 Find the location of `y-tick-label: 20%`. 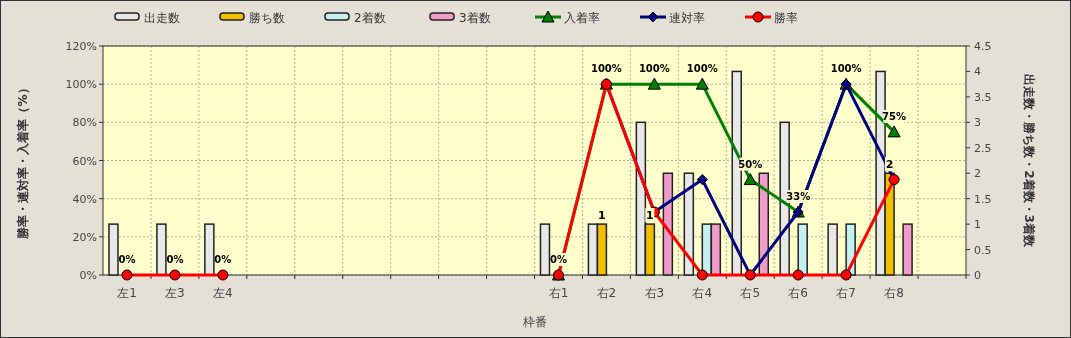

y-tick-label: 20% is located at coordinates (84, 237).